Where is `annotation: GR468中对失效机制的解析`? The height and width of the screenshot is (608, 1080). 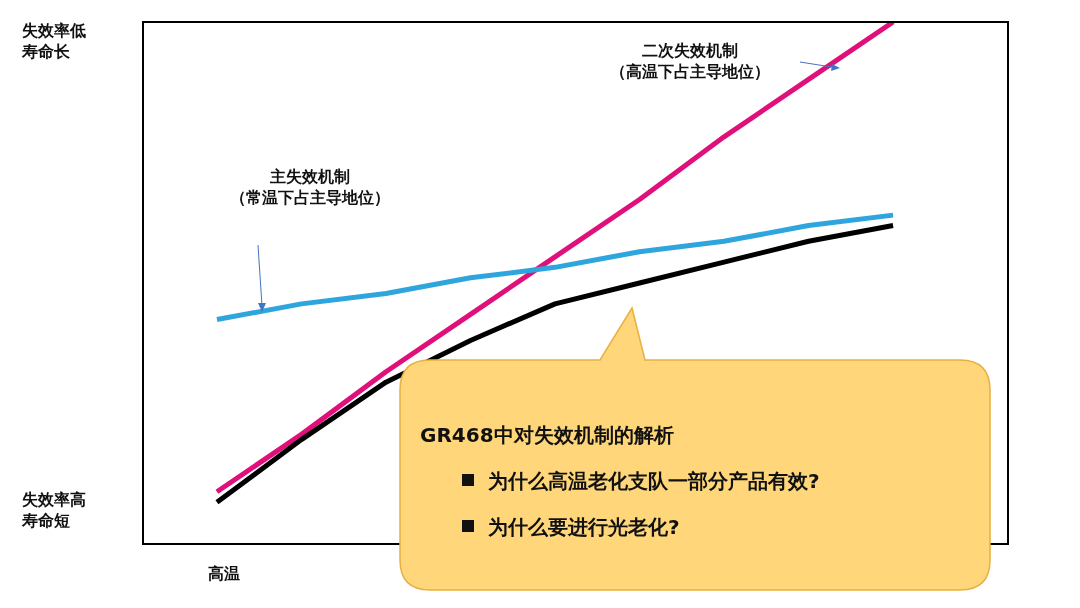
annotation: GR468中对失效机制的解析 is located at coordinates (547, 435).